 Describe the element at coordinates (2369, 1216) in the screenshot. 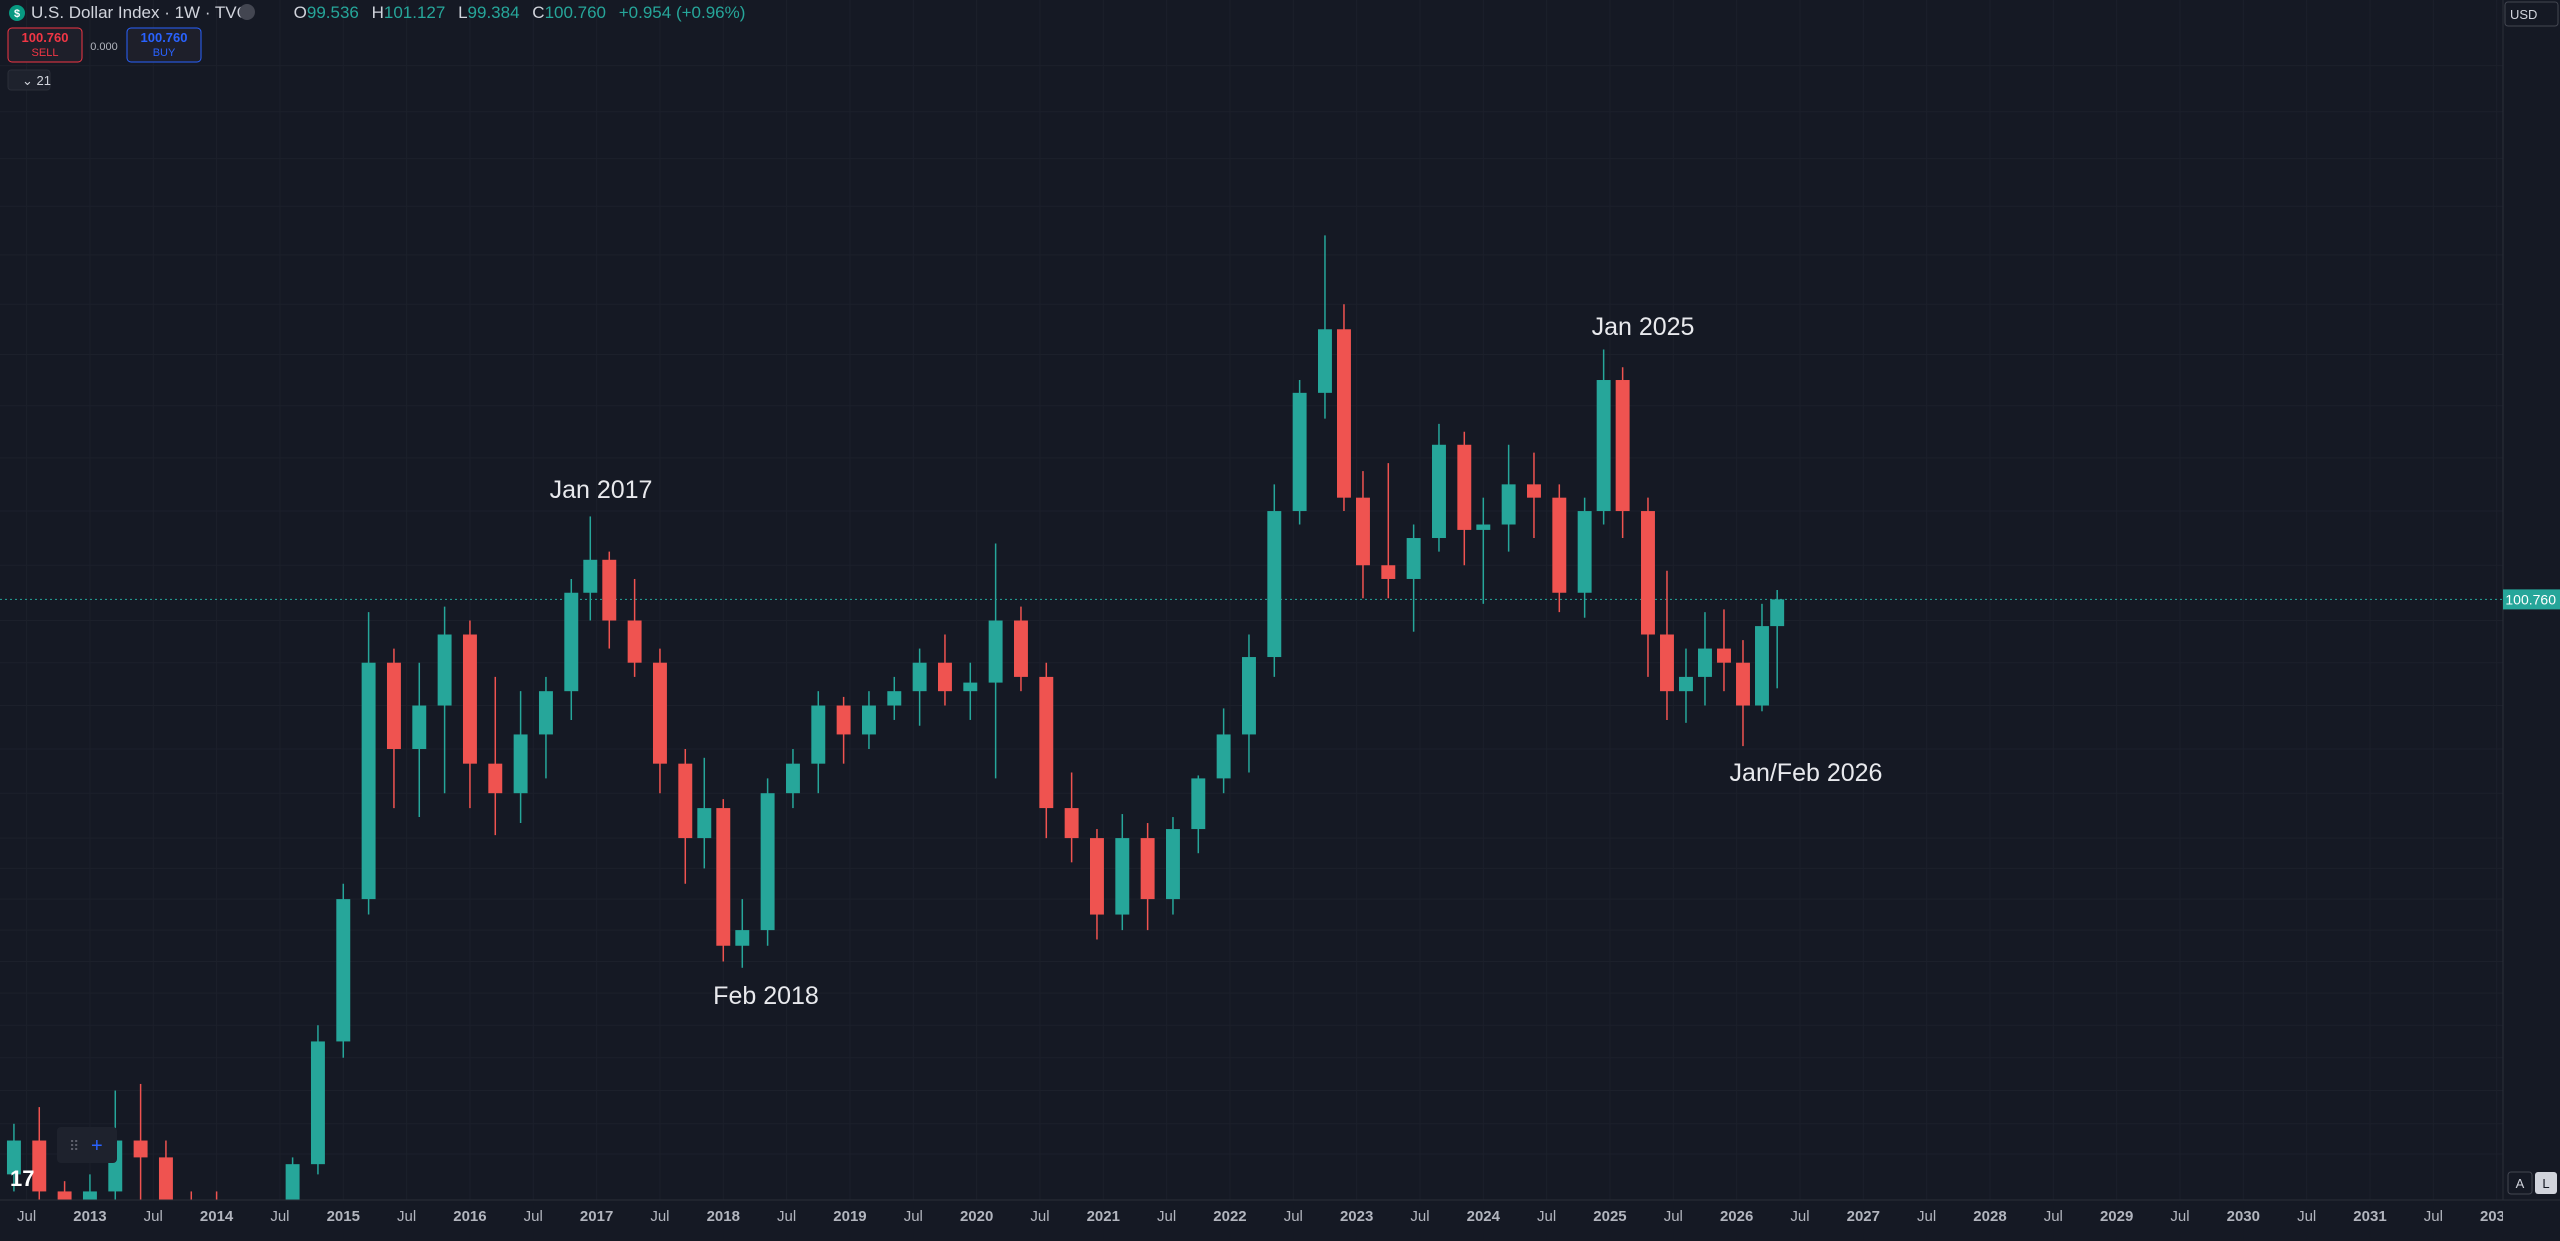

I see `x-tick-label: 2031` at that location.